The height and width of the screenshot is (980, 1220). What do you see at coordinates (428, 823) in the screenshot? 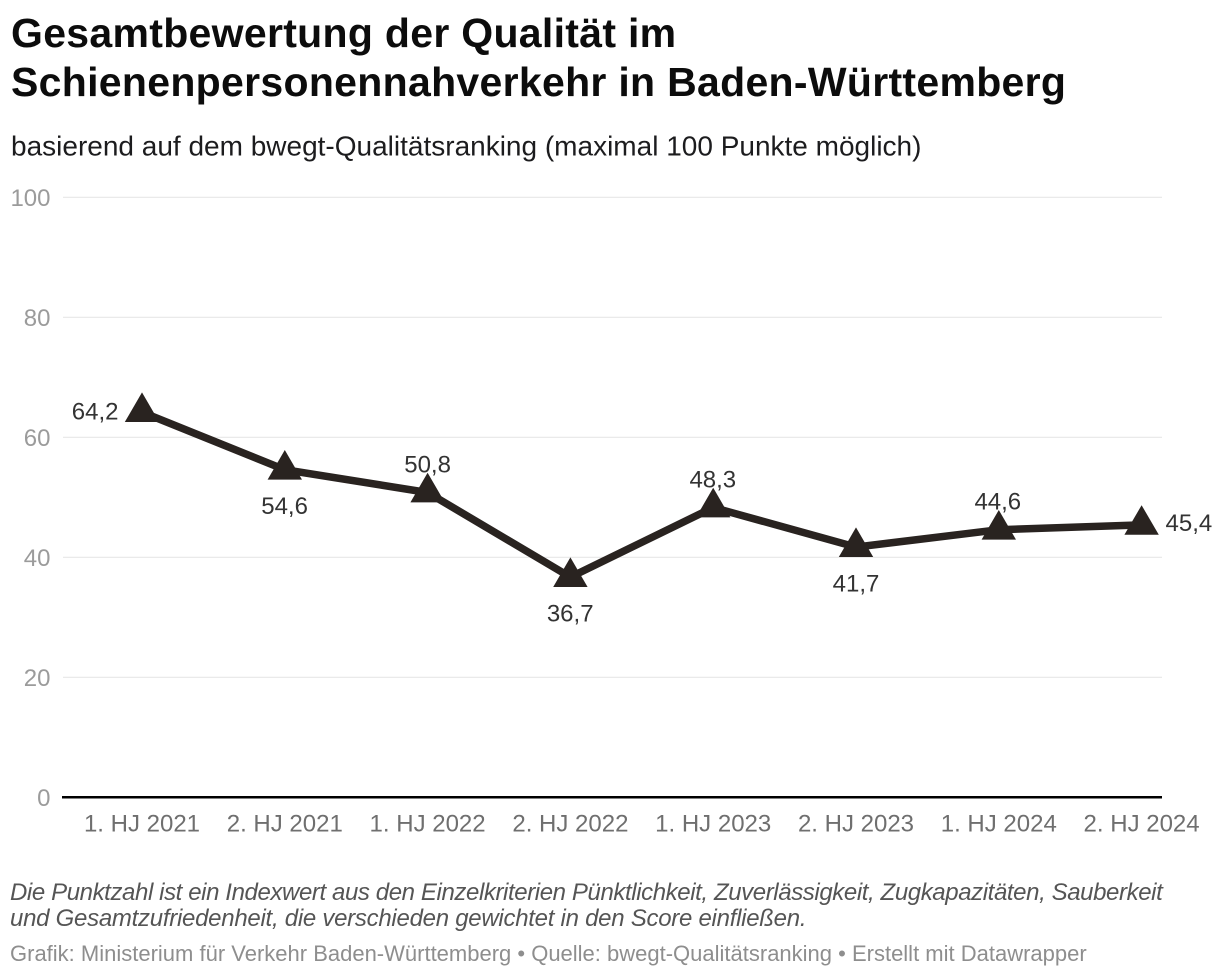
I see `svg-text: 1. HJ 2022` at bounding box center [428, 823].